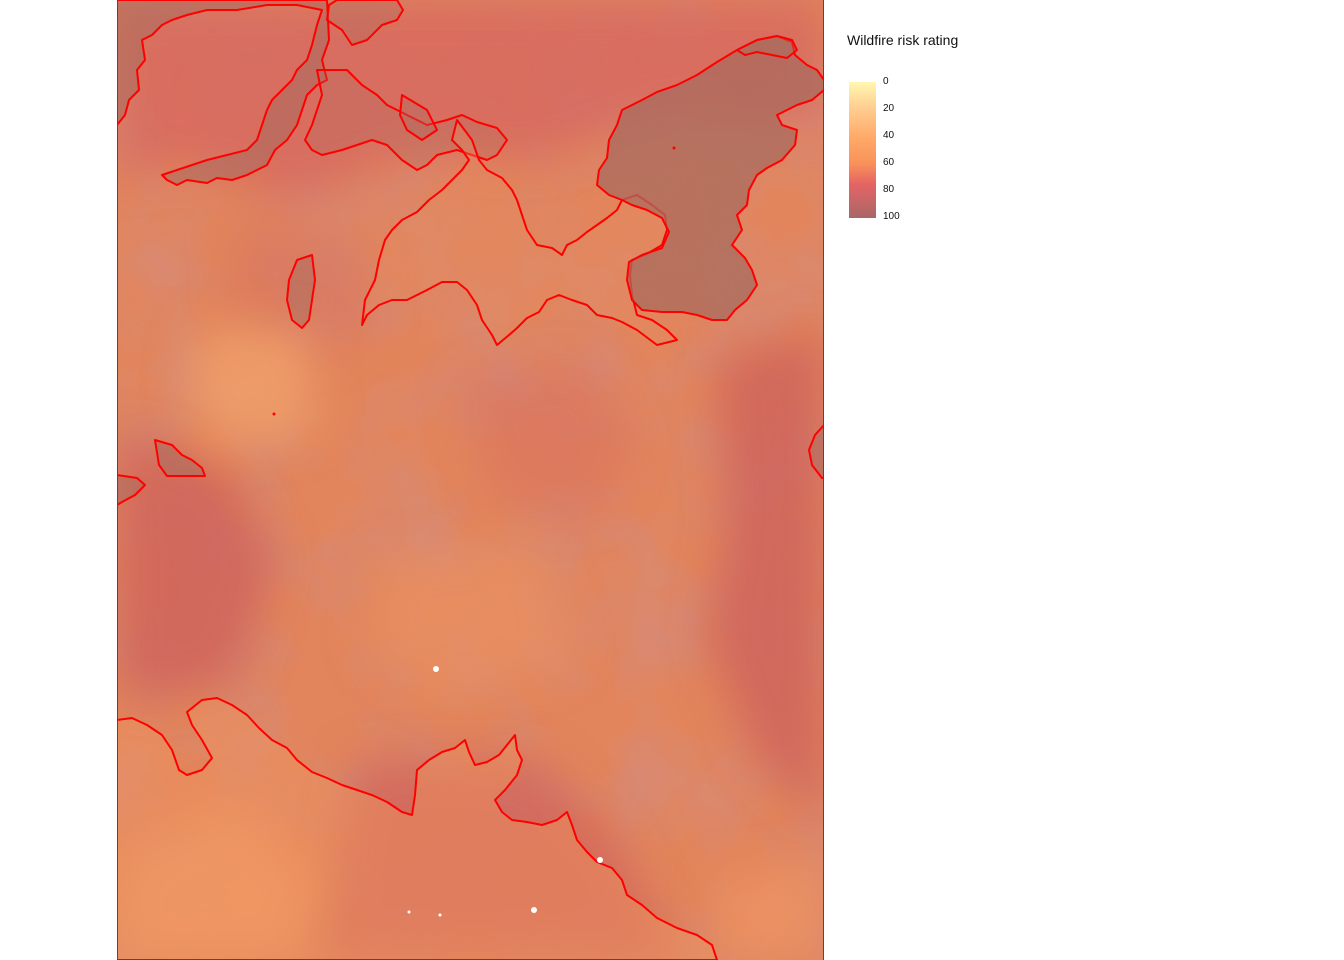  Describe the element at coordinates (710, 178) in the screenshot. I see `boundary-north-east` at that location.